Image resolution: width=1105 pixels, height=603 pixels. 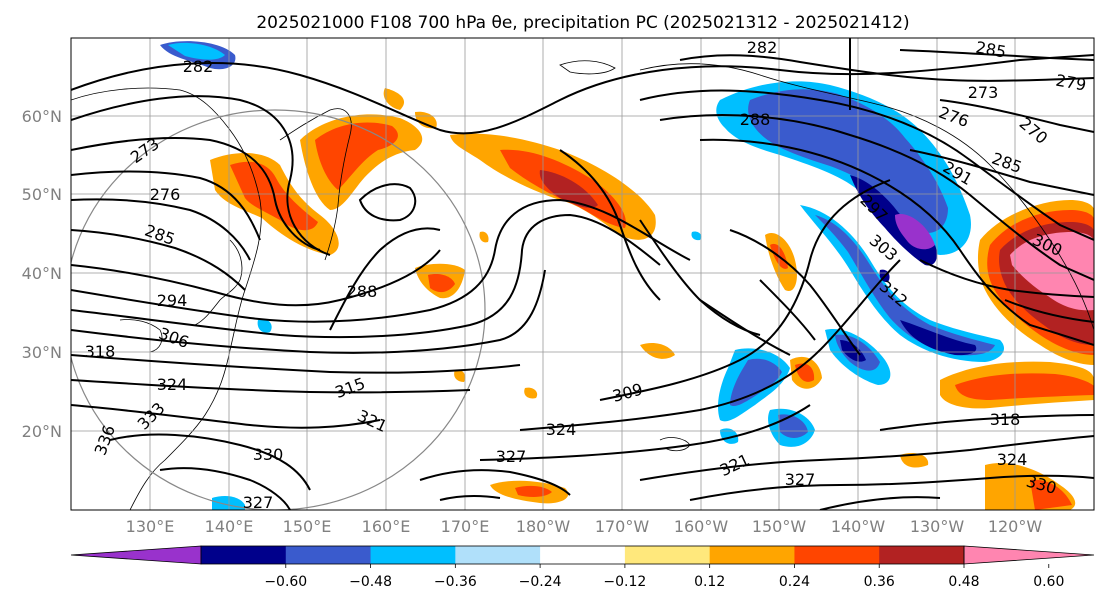 What do you see at coordinates (165, 194) in the screenshot?
I see `contour-label: 276` at bounding box center [165, 194].